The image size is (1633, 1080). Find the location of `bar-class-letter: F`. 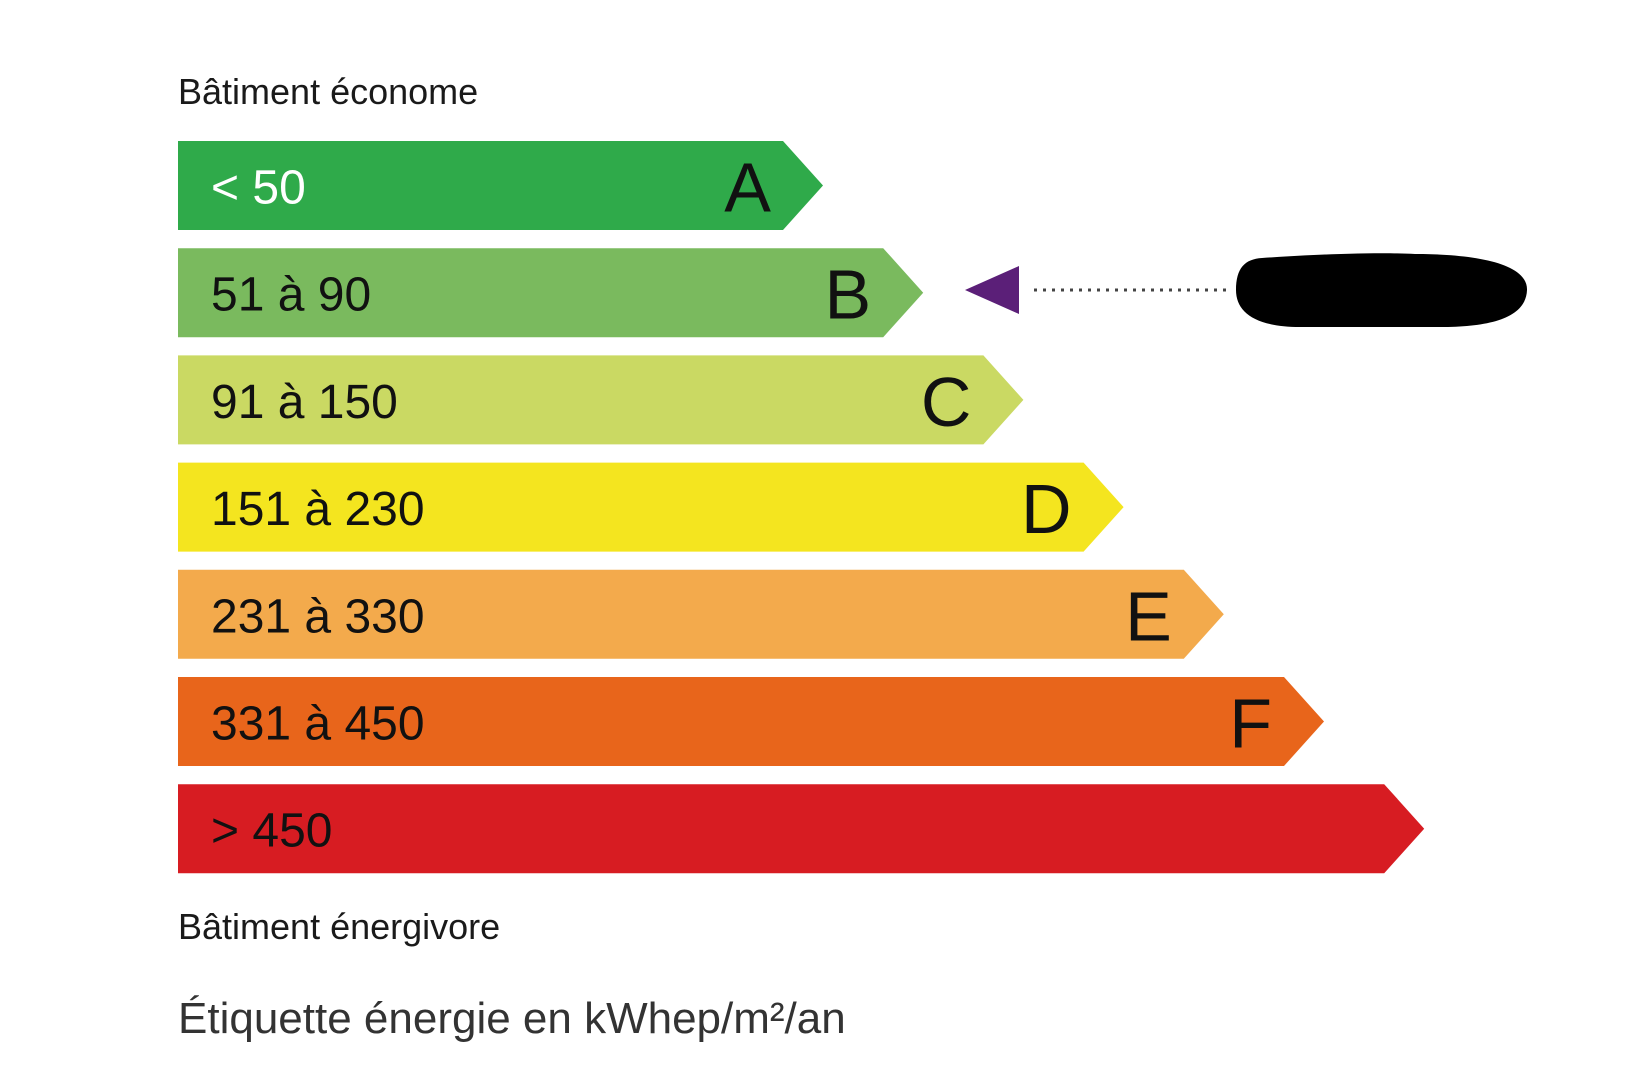

bar-class-letter: F is located at coordinates (1250, 724).